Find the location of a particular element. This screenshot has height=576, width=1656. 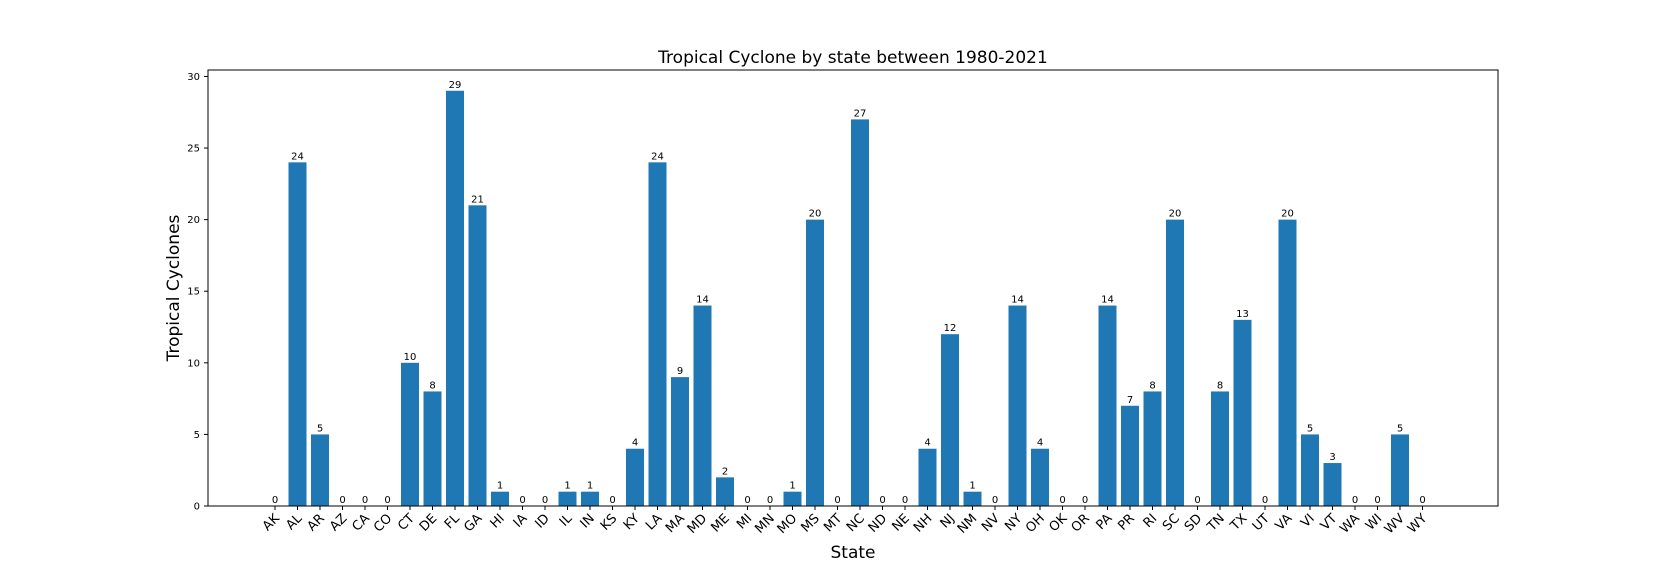

bar-MA is located at coordinates (680, 441).